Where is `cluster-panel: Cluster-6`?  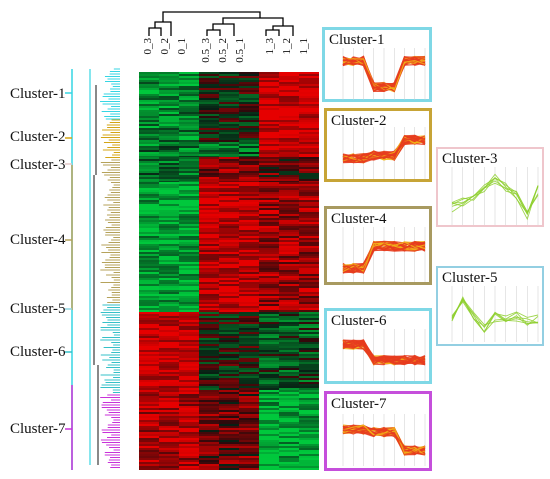 cluster-panel: Cluster-6 is located at coordinates (378, 346).